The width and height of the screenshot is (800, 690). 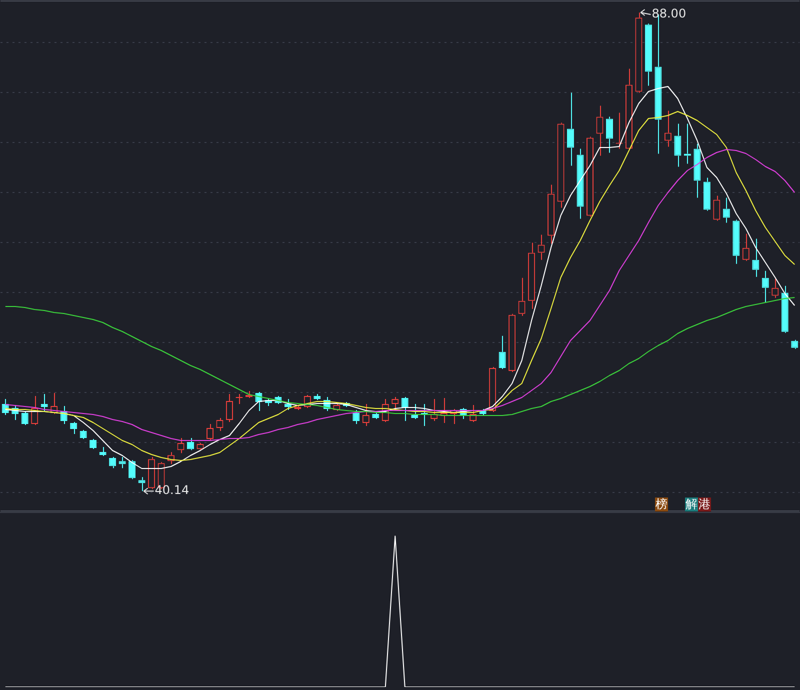 What do you see at coordinates (704, 504) in the screenshot?
I see `annotation: 港` at bounding box center [704, 504].